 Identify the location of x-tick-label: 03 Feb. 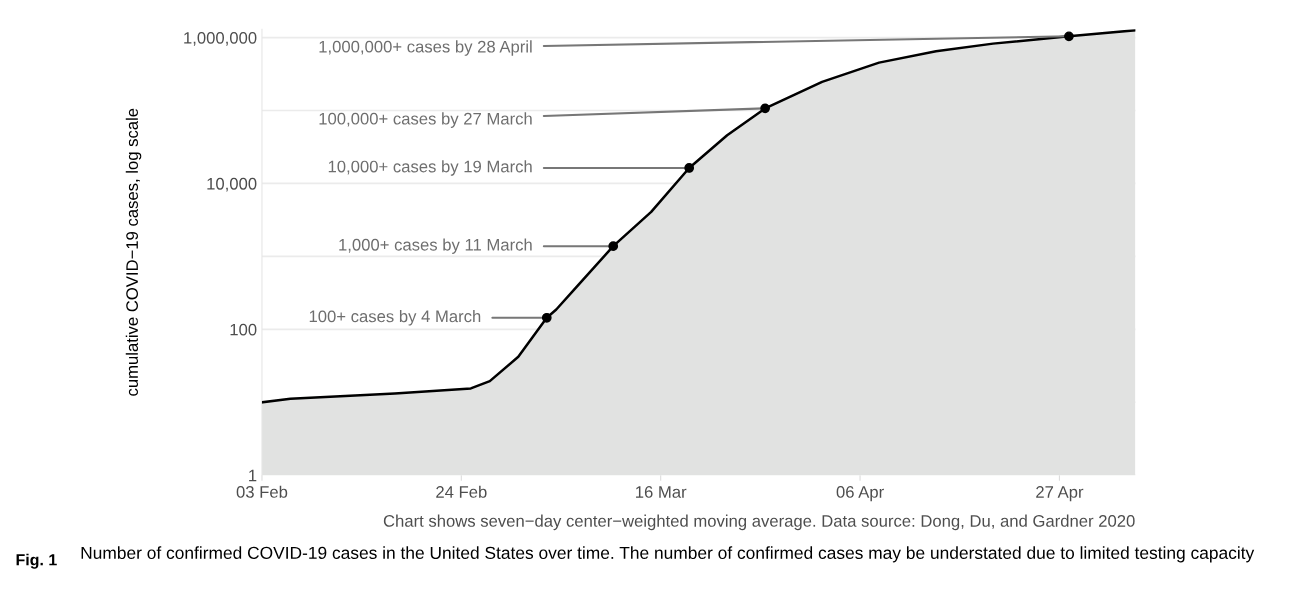
(262, 491).